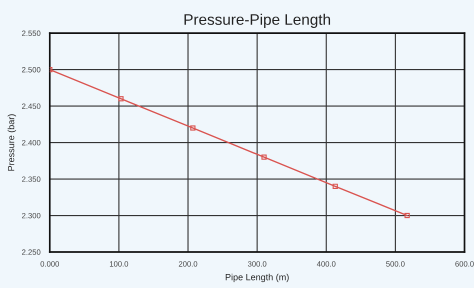 This screenshot has height=288, width=474. I want to click on y-axis-title: Pressure (bar), so click(12, 142).